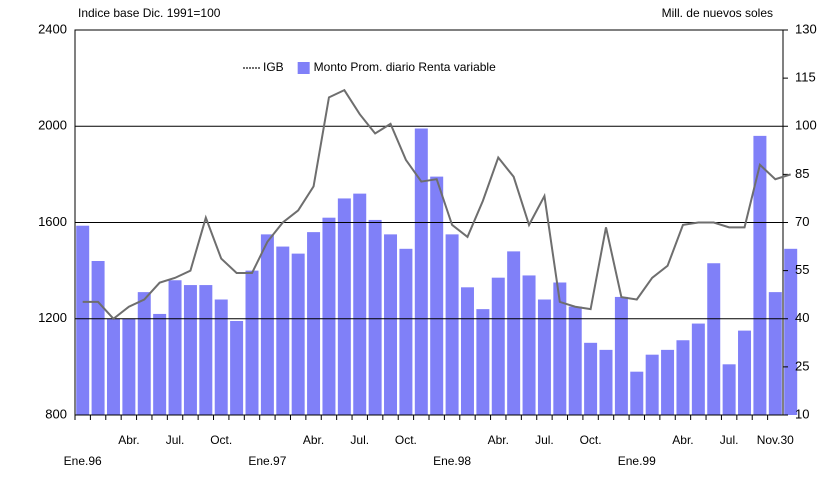 The image size is (839, 481). I want to click on y-tick-label: 2000, so click(52, 125).